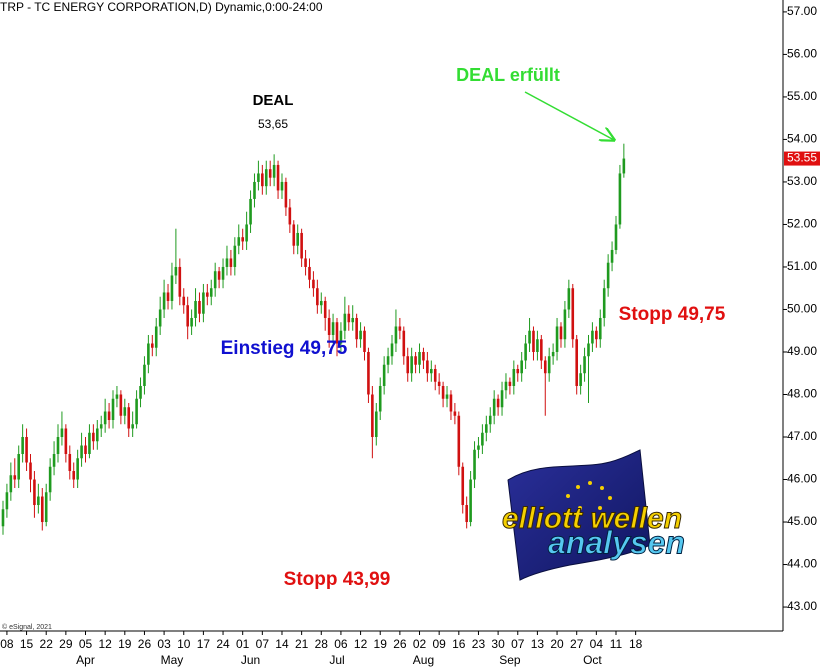  Describe the element at coordinates (66, 644) in the screenshot. I see `x-tick-label: 29` at that location.